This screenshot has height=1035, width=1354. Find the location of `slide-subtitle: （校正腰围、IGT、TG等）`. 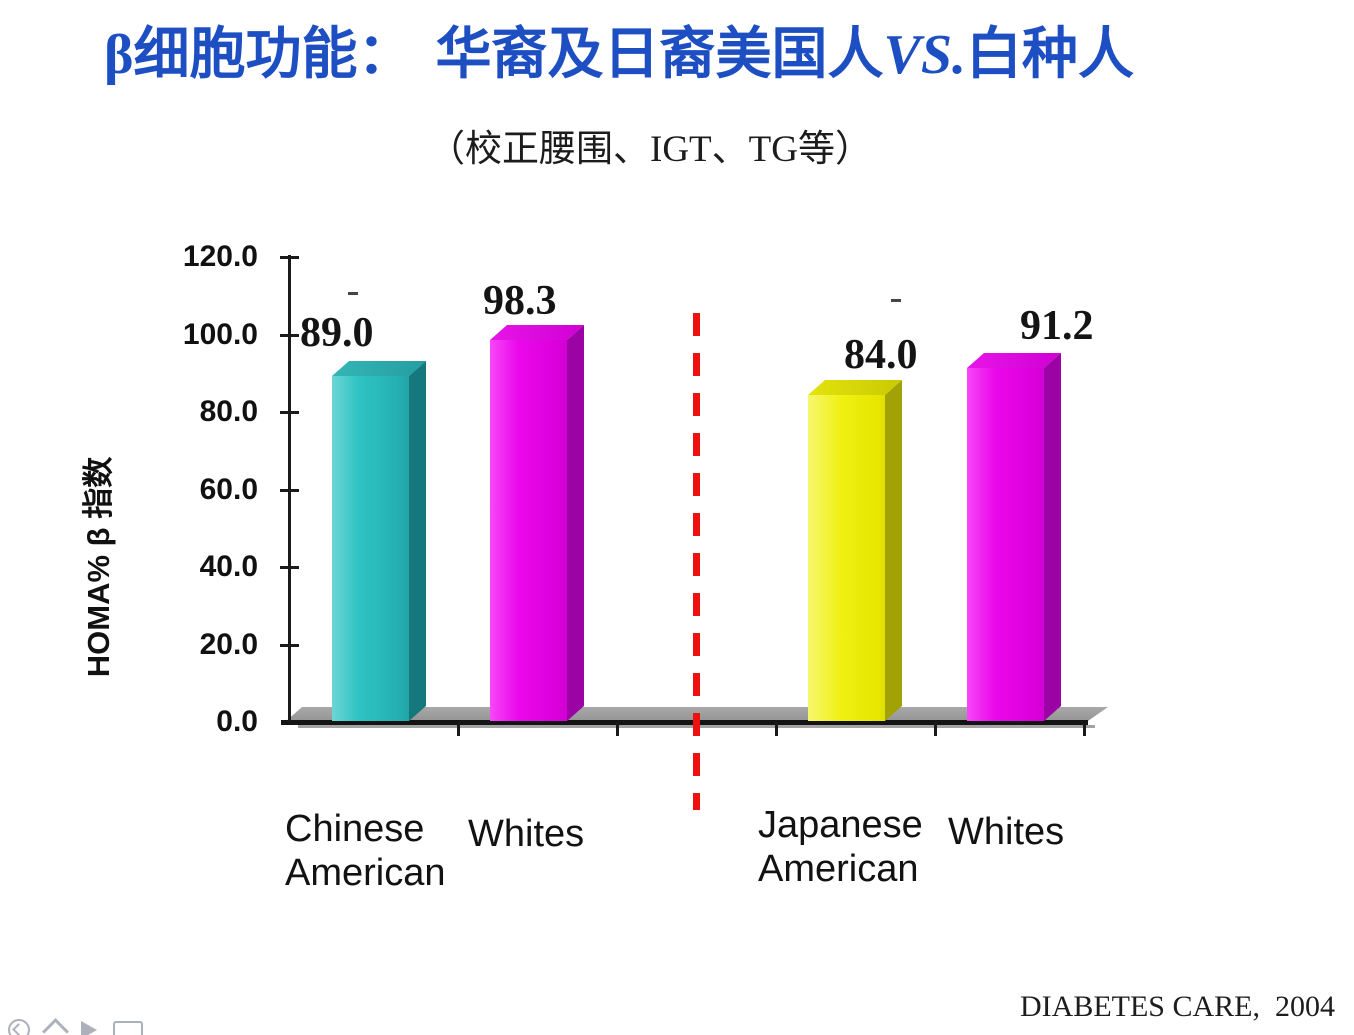

slide-subtitle: （校正腰围、IGT、TG等） is located at coordinates (650, 149).